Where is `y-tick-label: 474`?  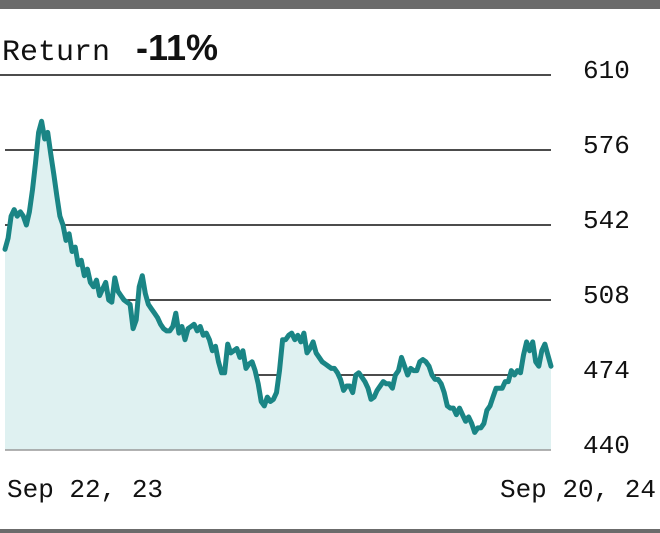 y-tick-label: 474 is located at coordinates (606, 371).